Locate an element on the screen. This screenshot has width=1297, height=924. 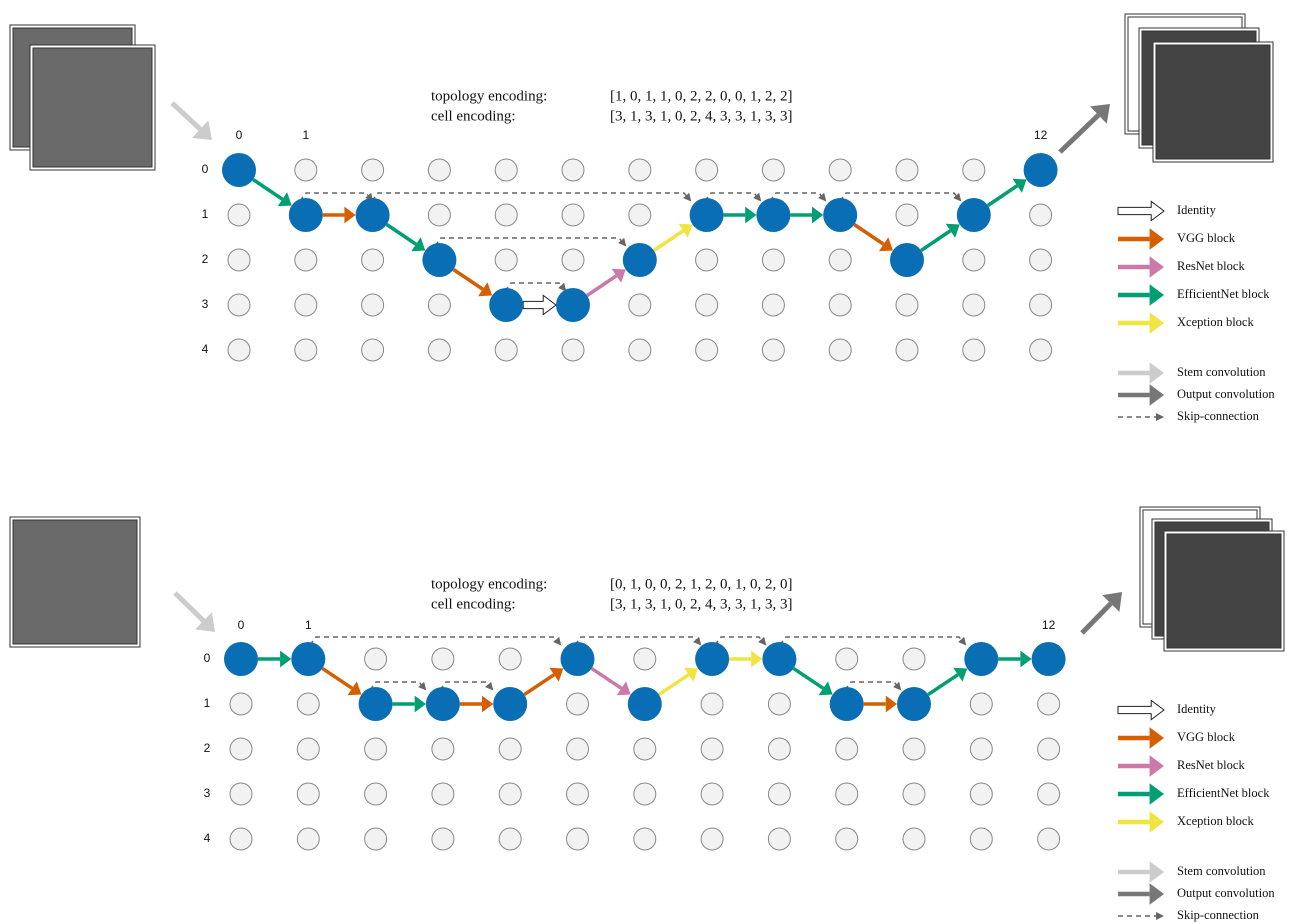
row-label: 0 is located at coordinates (205, 169).